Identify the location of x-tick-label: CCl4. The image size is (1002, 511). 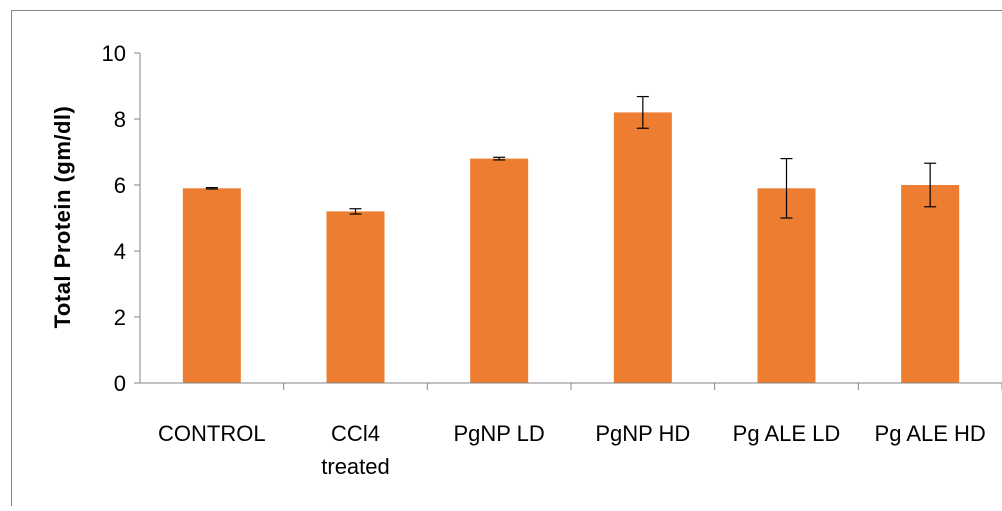
(355, 433).